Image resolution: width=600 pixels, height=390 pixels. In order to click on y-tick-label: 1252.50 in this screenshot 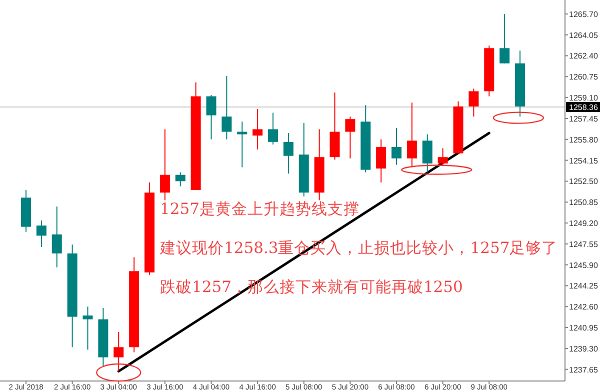, I will do `click(583, 181)`.